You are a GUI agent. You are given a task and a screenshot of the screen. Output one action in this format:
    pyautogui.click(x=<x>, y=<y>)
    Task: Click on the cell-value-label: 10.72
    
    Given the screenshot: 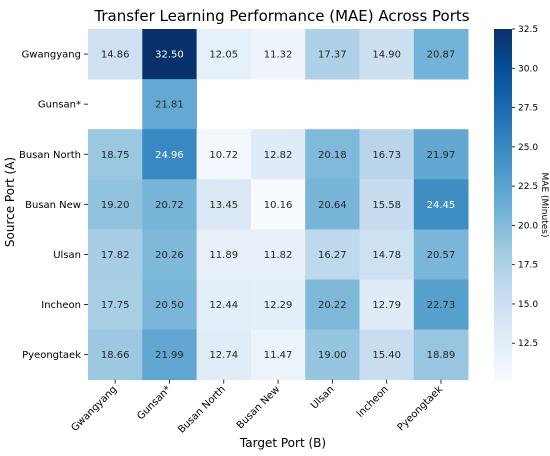 What is the action you would take?
    pyautogui.click(x=223, y=155)
    